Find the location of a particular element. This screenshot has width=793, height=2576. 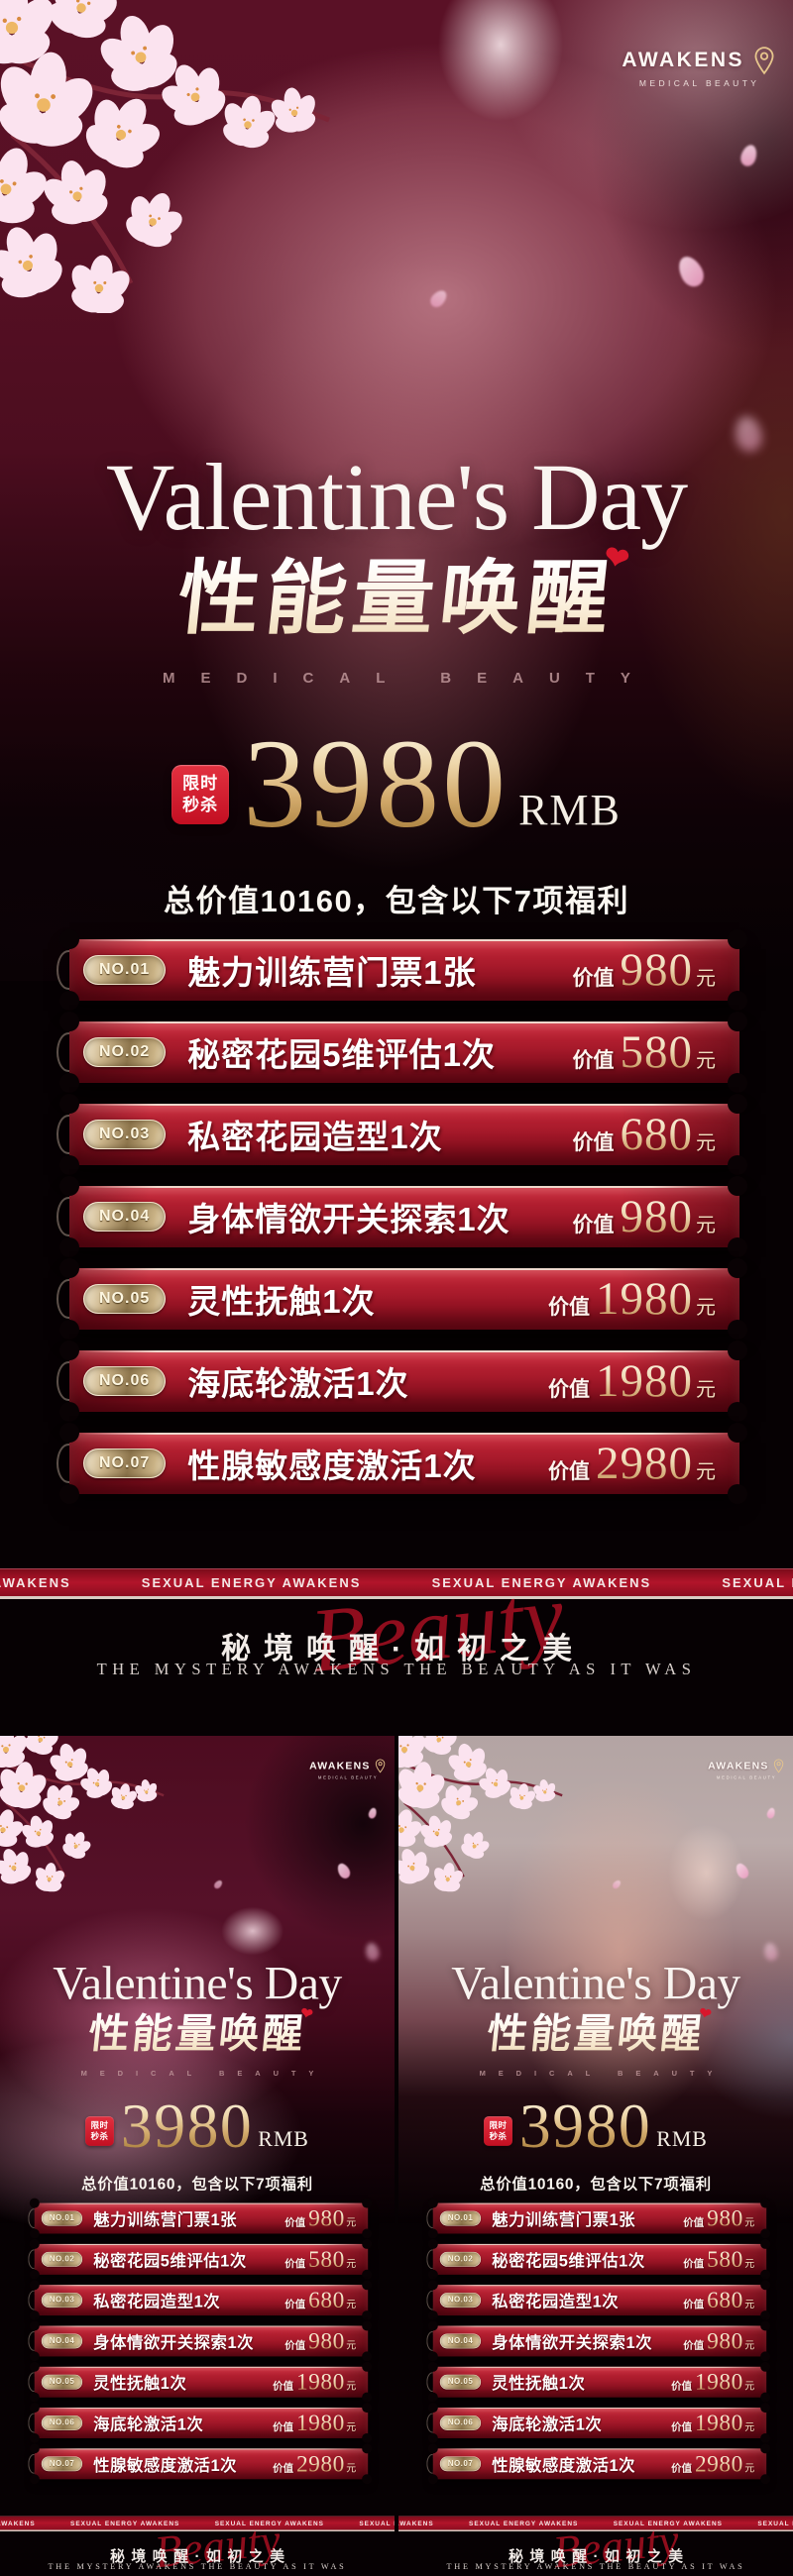

price-row: 限时 秒杀 3980 RMB is located at coordinates (197, 2125).